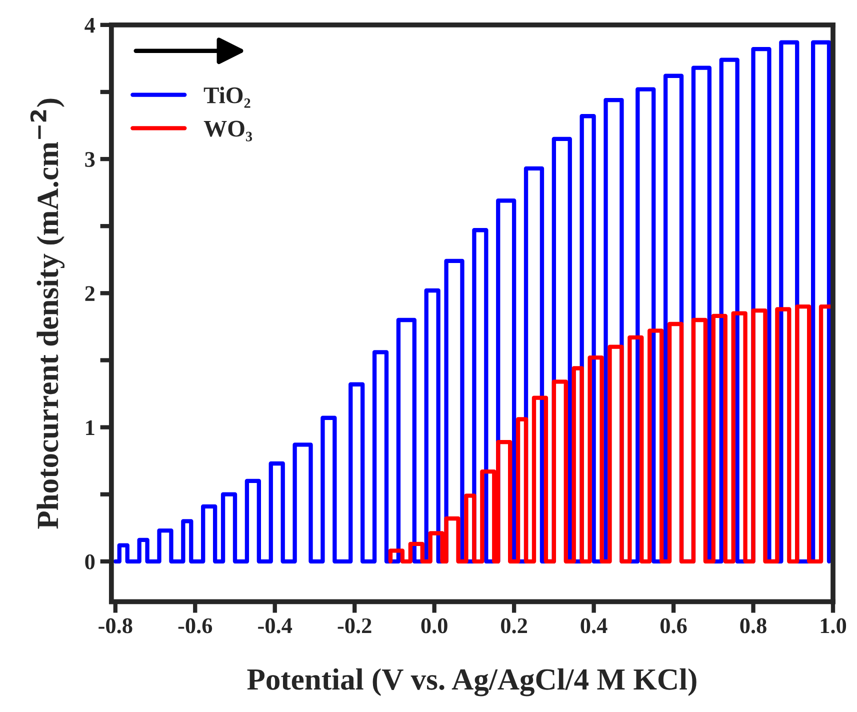 This screenshot has width=857, height=712. I want to click on x-tick-label: -0.8, so click(115, 626).